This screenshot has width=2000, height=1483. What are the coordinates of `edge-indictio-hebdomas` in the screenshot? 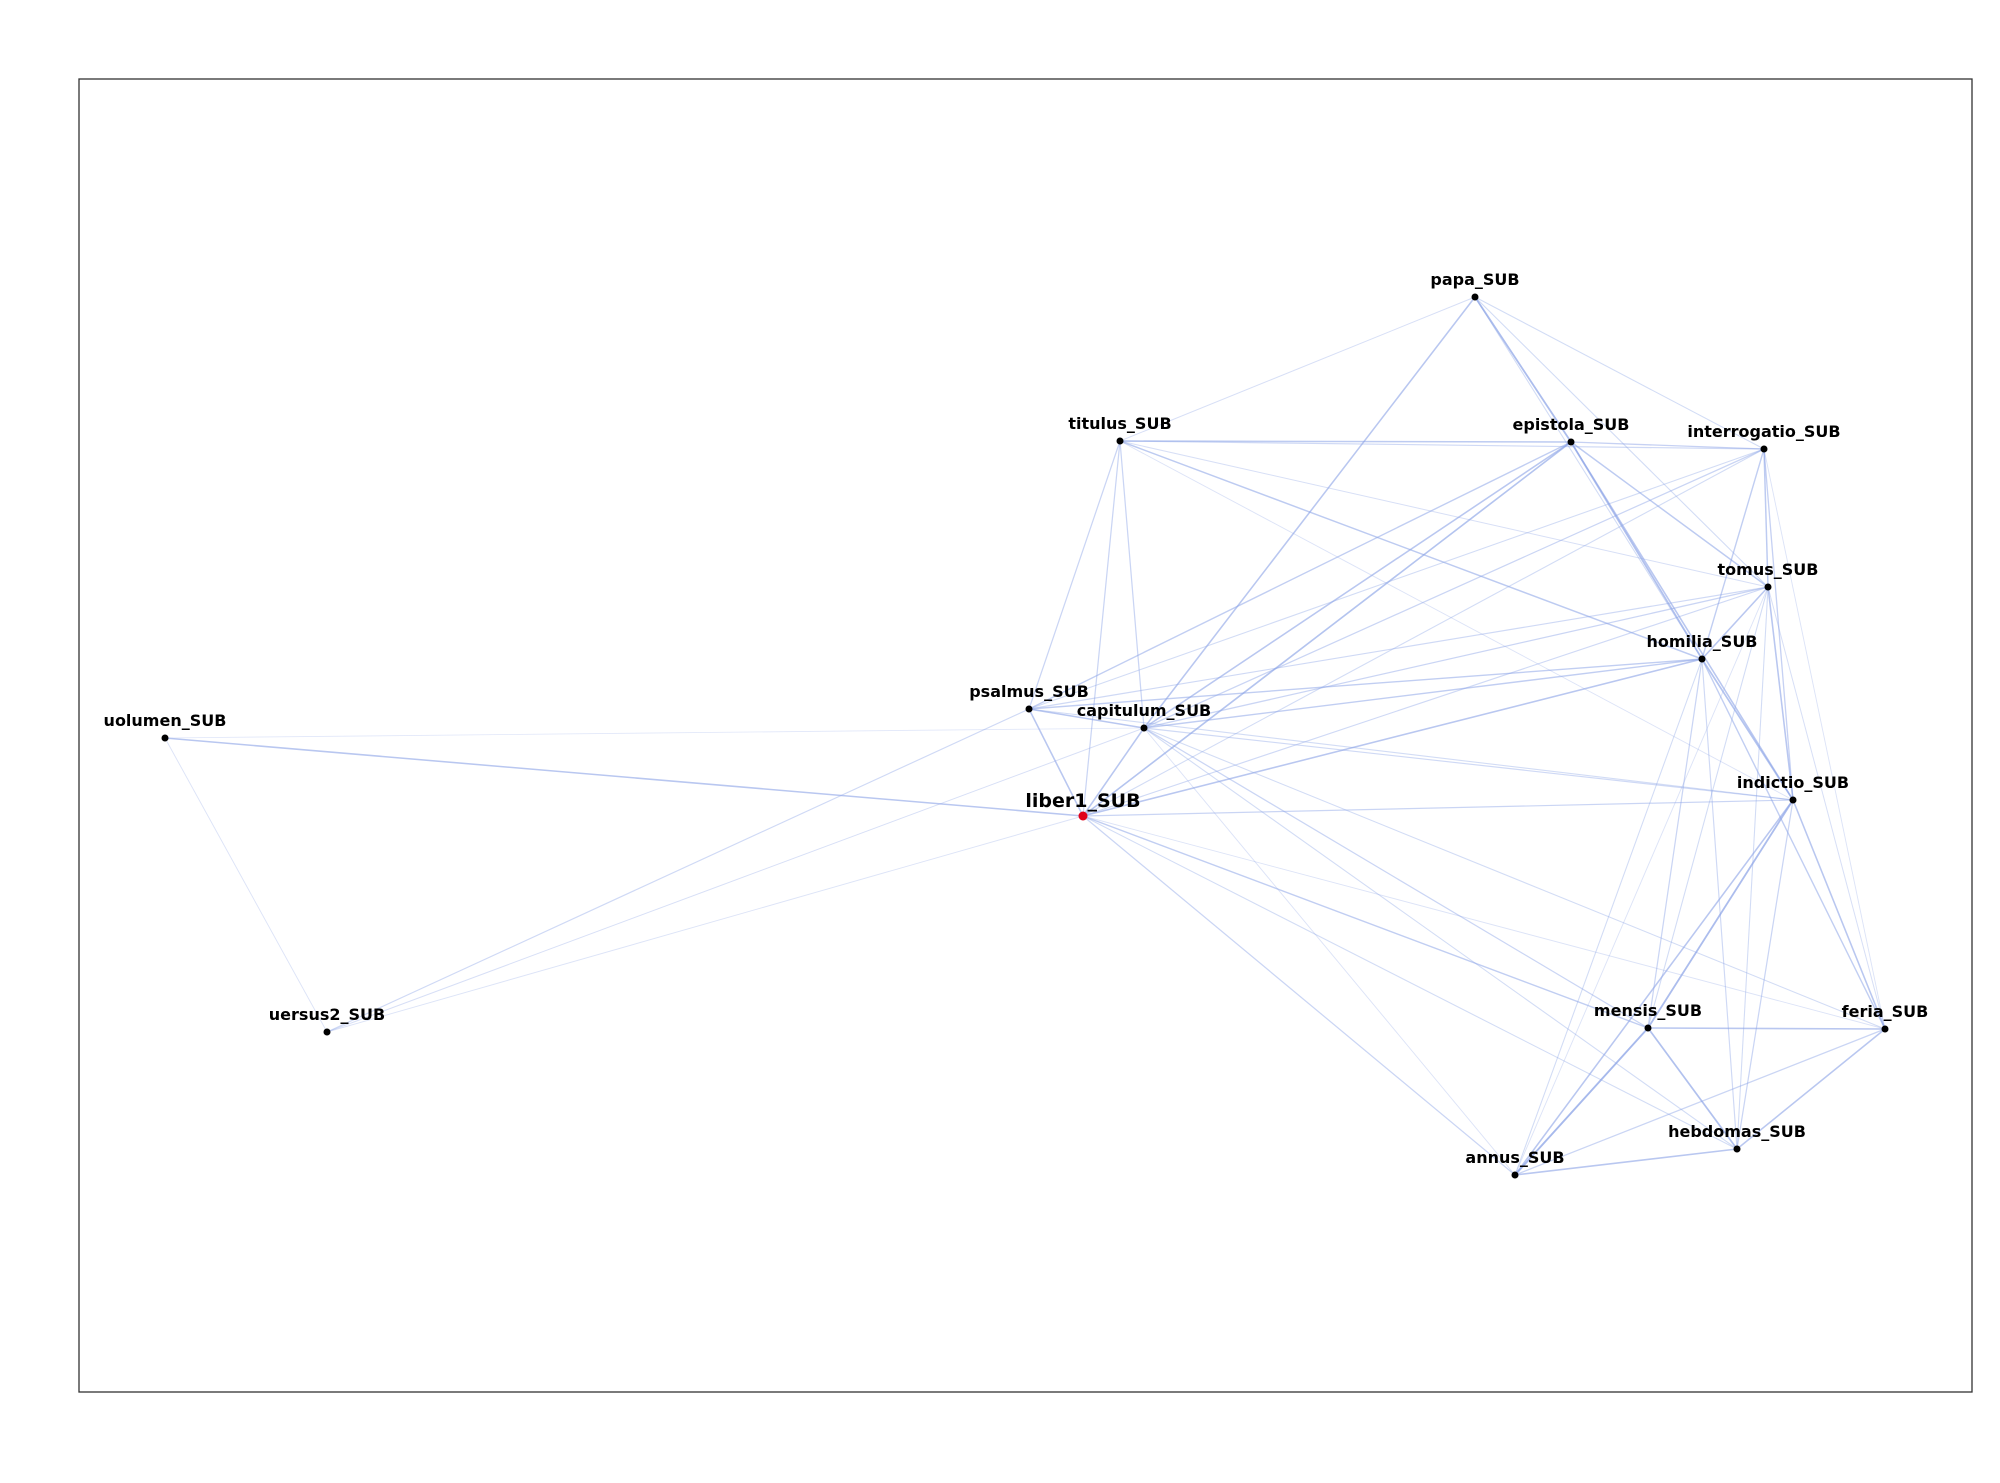 It's located at (1765, 974).